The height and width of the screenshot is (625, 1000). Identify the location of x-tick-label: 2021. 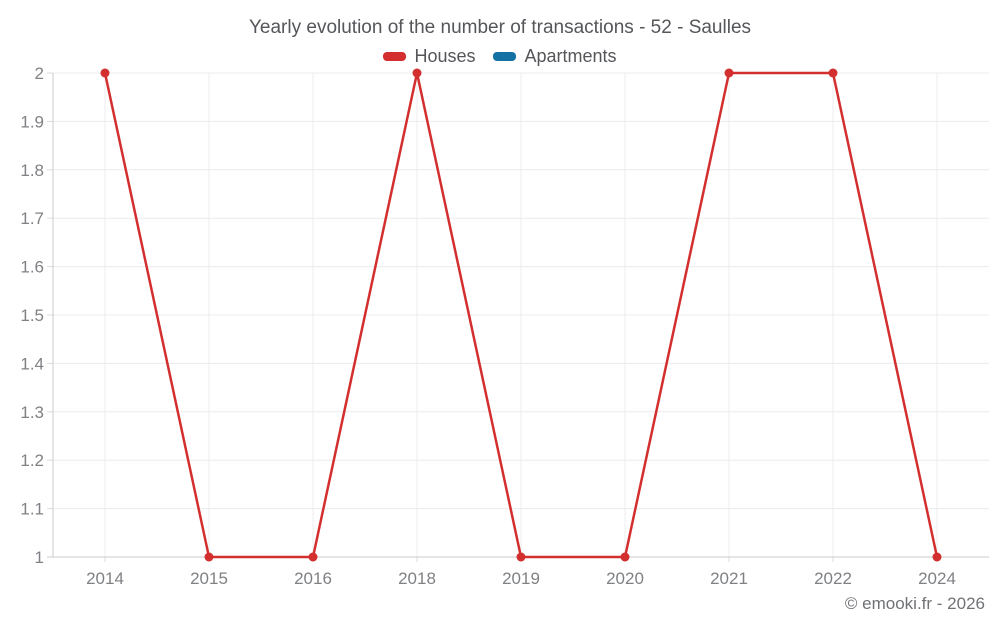
(729, 578).